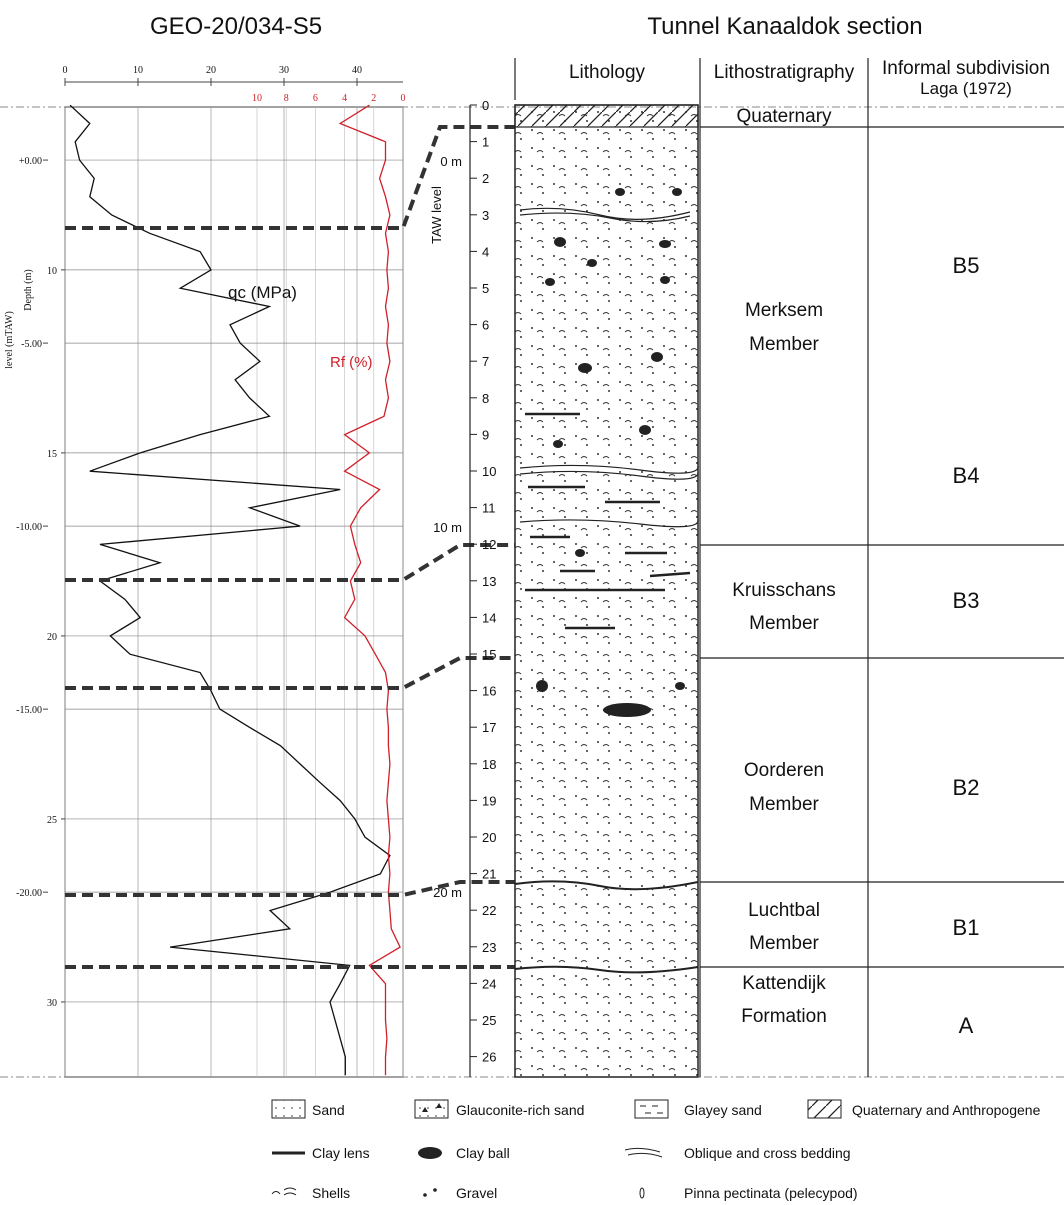 The height and width of the screenshot is (1205, 1064). I want to click on y-tick-label: 20, so click(52, 637).